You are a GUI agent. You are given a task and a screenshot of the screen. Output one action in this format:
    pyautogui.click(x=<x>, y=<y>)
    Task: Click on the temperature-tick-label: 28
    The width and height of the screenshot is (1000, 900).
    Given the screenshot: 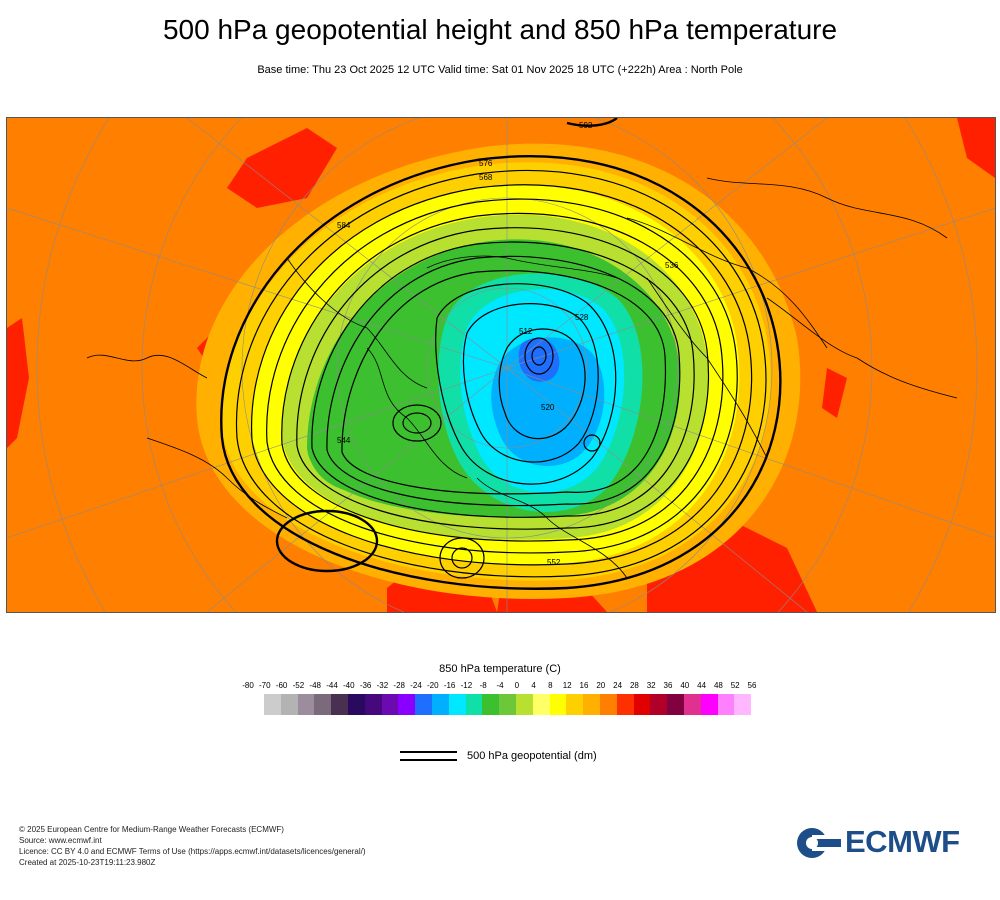 What is the action you would take?
    pyautogui.click(x=634, y=685)
    